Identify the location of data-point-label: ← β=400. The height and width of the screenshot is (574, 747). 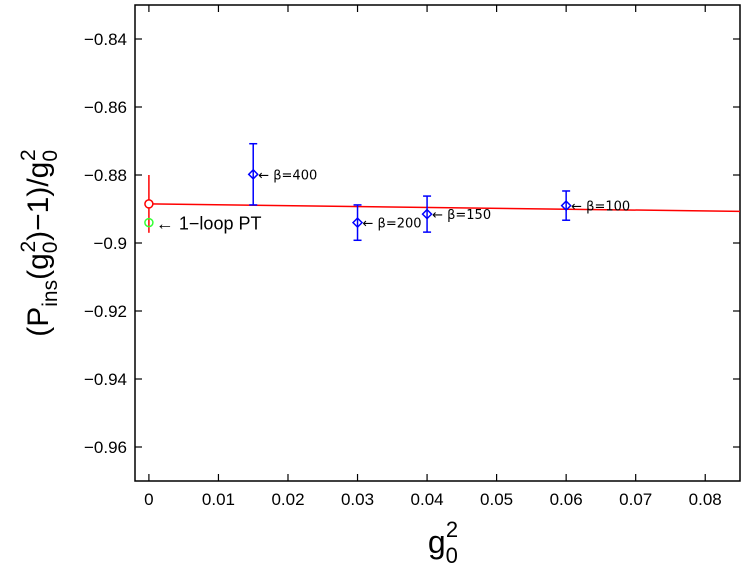
(287, 175).